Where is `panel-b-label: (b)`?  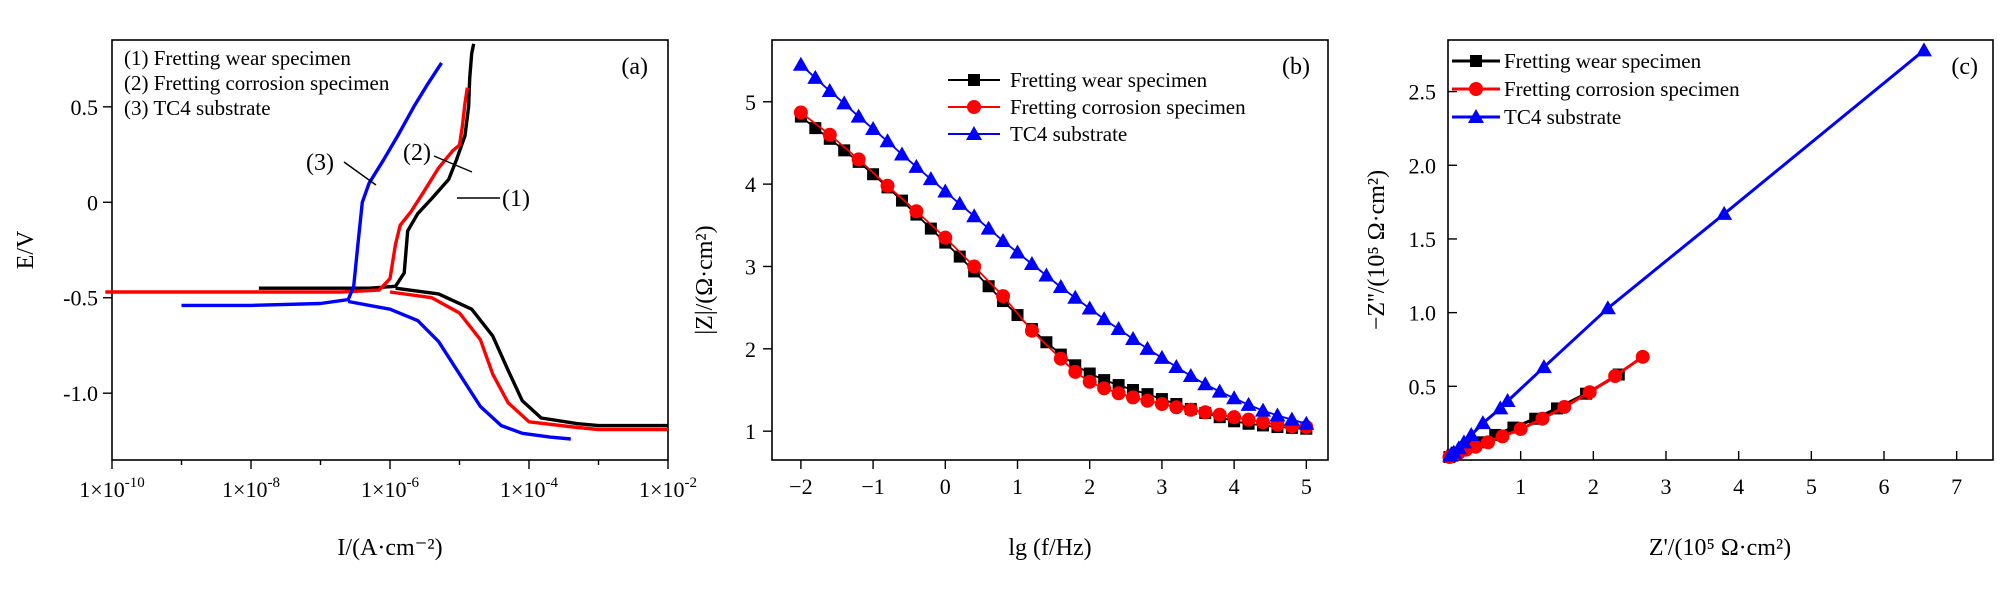
panel-b-label: (b) is located at coordinates (1296, 67).